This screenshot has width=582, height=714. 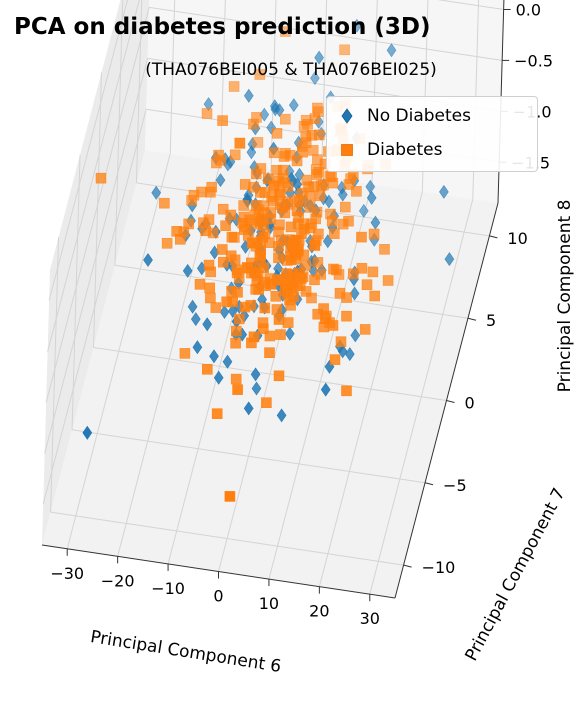 I want to click on legend-item-diabetes: Diabetes, so click(x=384, y=150).